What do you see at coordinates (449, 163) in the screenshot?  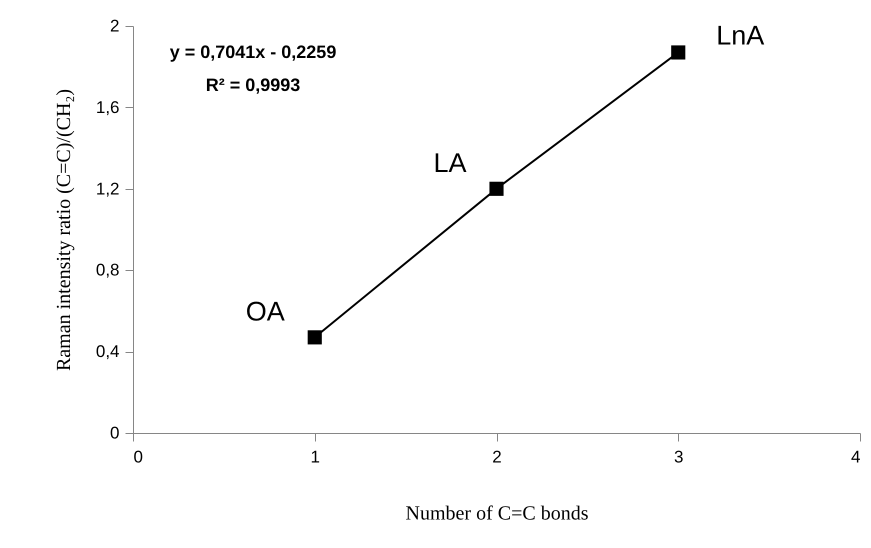 I see `annotation: LA` at bounding box center [449, 163].